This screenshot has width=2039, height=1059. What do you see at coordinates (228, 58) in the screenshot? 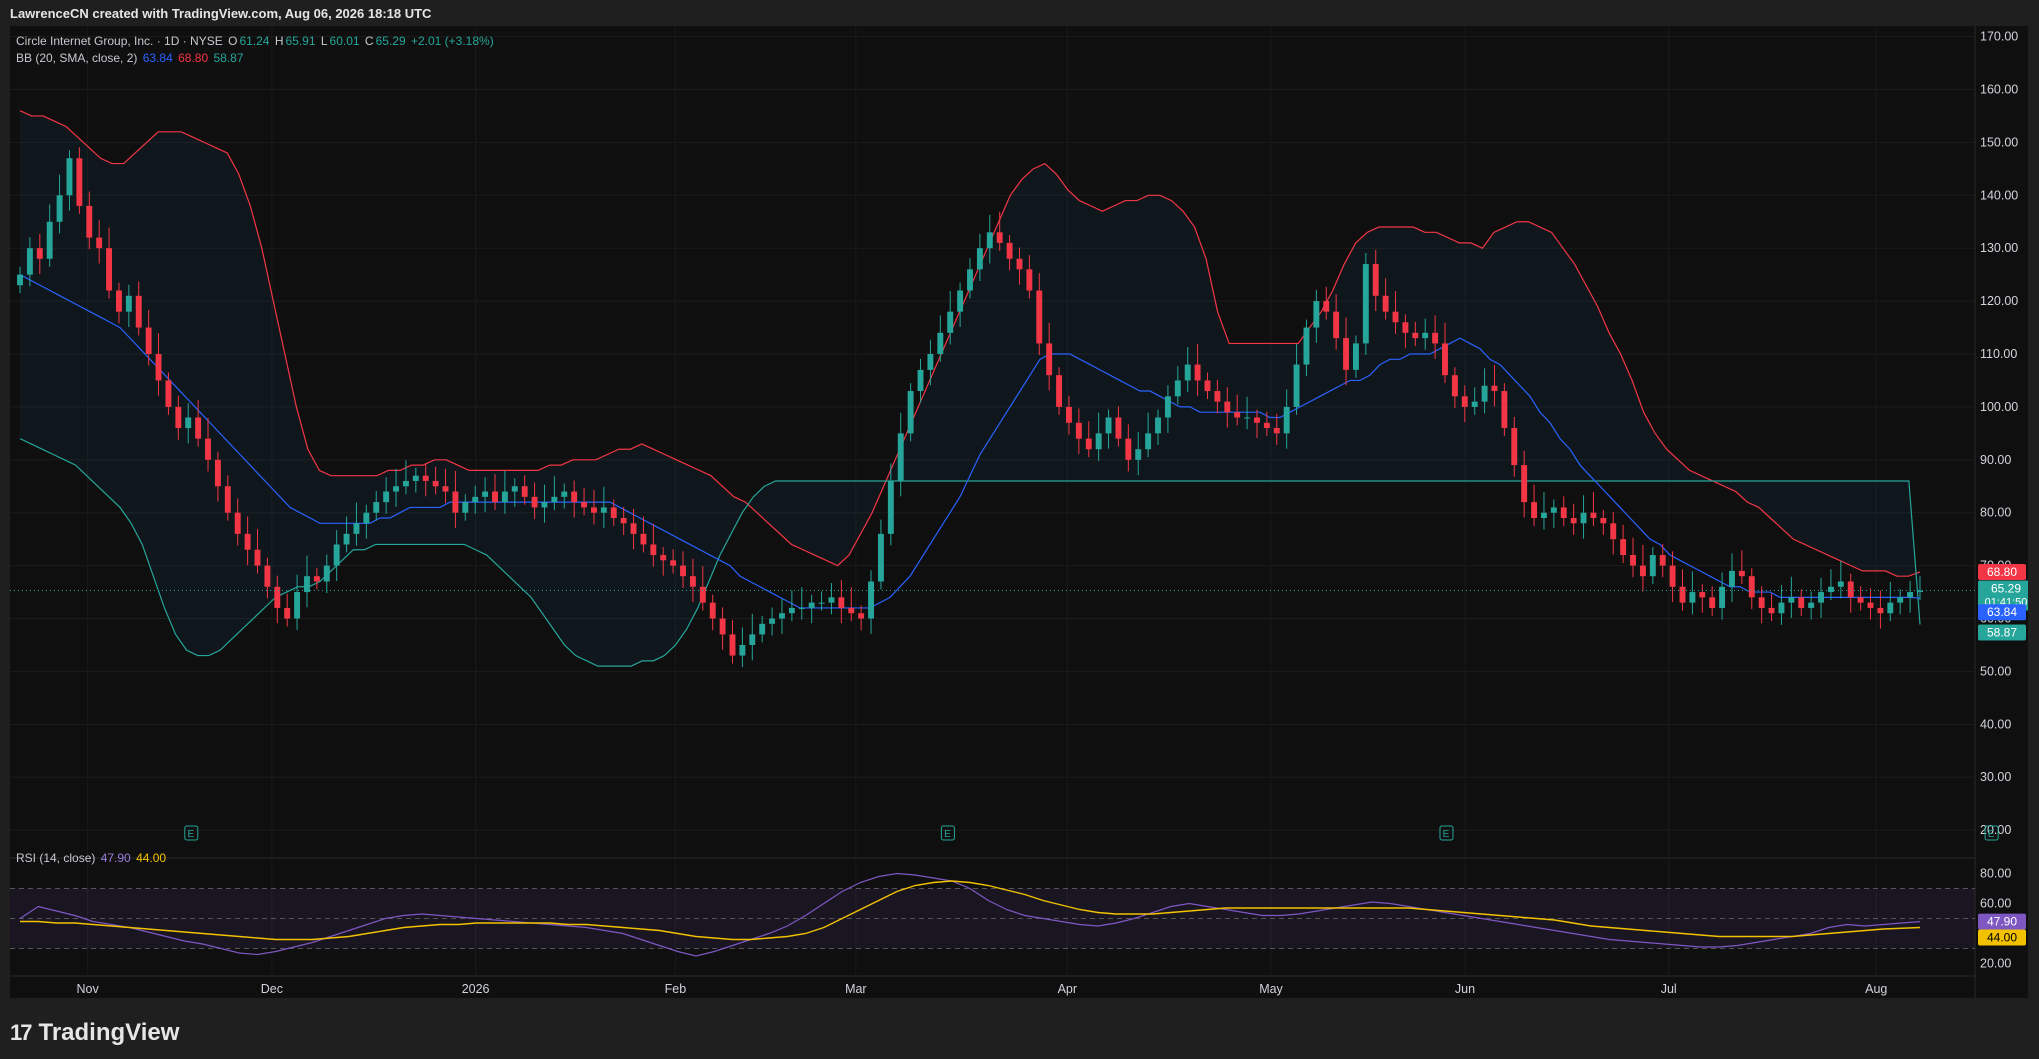
I see `bb-lower-value: 58.87` at bounding box center [228, 58].